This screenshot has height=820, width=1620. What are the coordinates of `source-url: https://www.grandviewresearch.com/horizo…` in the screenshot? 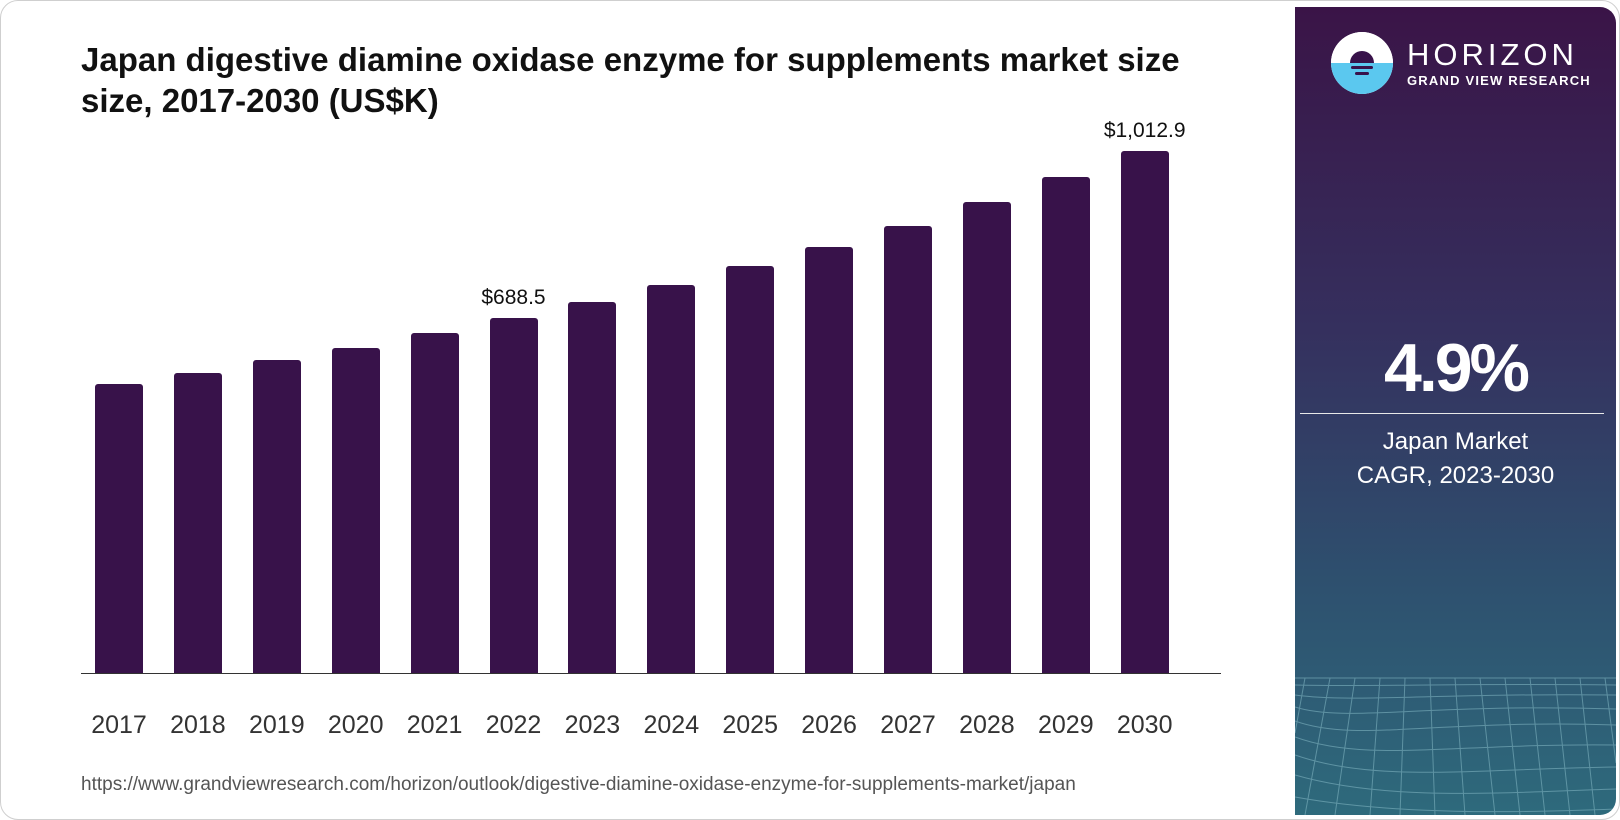 It's located at (578, 784).